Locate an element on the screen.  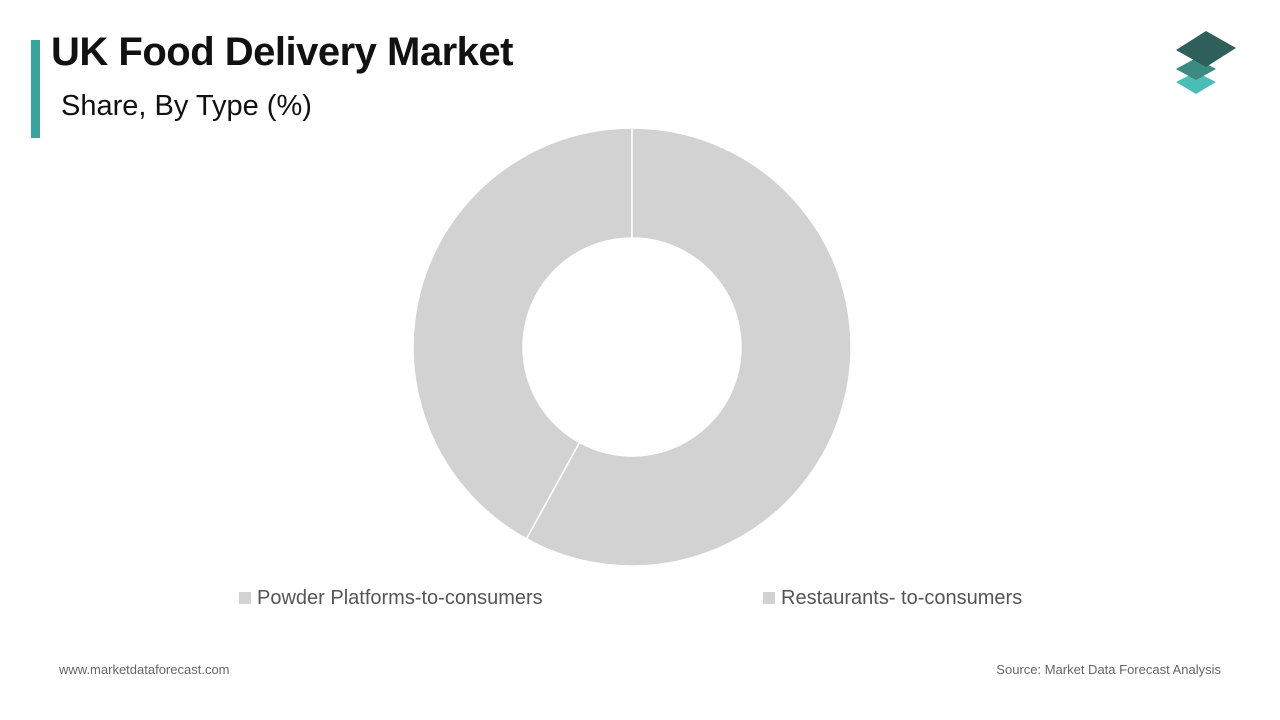
legend-label-restaurants: Restaurants- to-consumers is located at coordinates (902, 597).